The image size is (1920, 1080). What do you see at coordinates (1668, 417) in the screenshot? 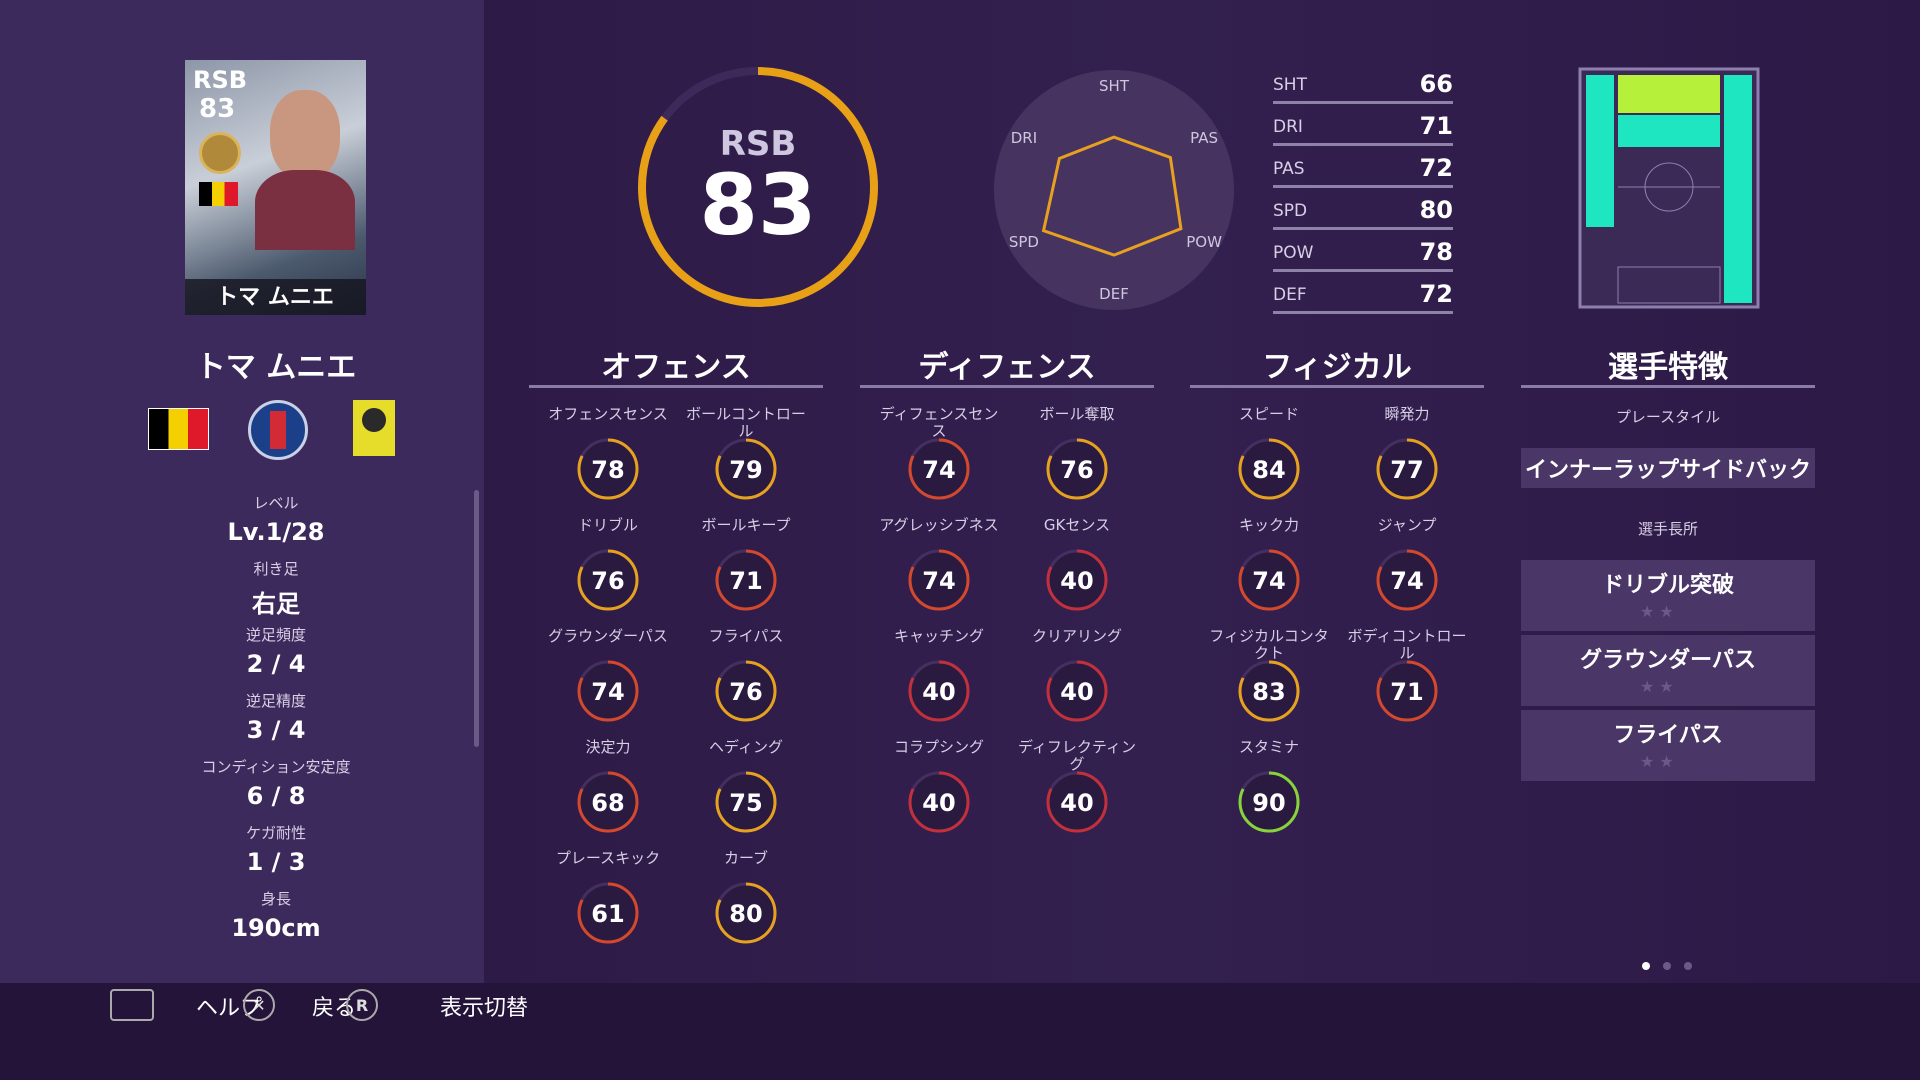
I see `playstyle-label: プレースタイル` at bounding box center [1668, 417].